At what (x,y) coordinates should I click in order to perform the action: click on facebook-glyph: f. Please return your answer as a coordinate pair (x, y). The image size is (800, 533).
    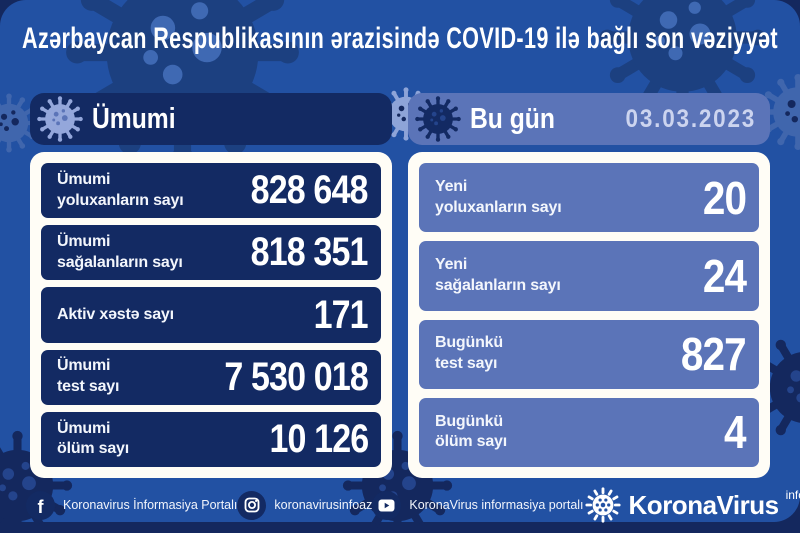
    Looking at the image, I should click on (40, 506).